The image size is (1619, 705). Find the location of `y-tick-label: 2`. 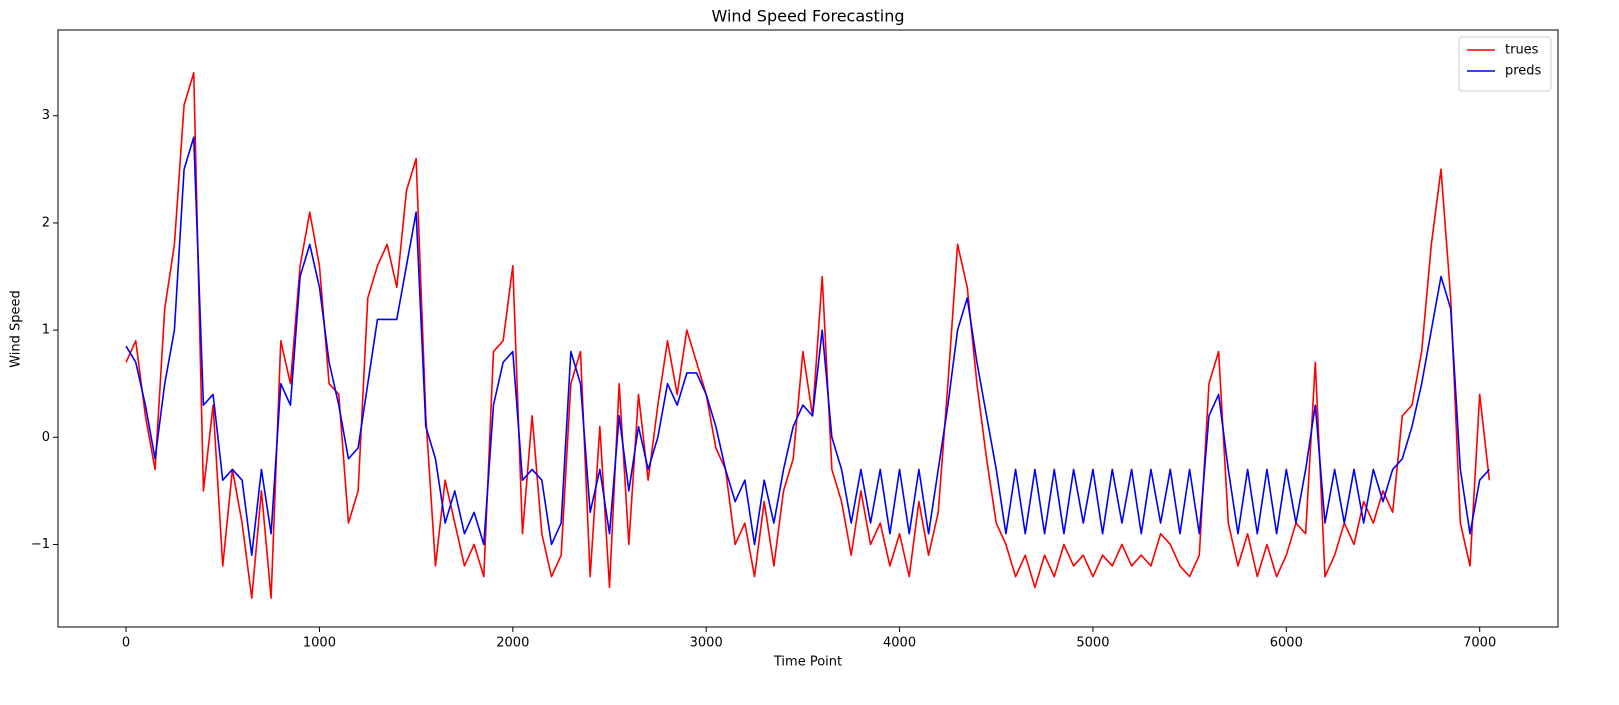

y-tick-label: 2 is located at coordinates (46, 222).